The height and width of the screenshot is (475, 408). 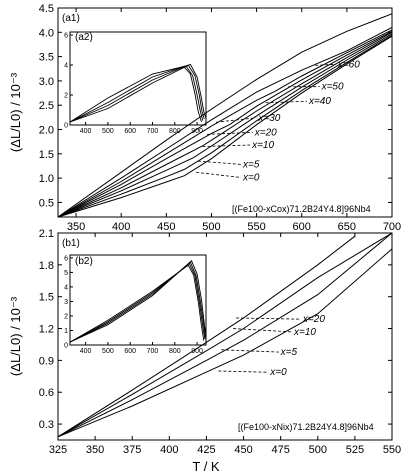 I want to click on y-tick-label: 4.0, so click(x=46, y=33).